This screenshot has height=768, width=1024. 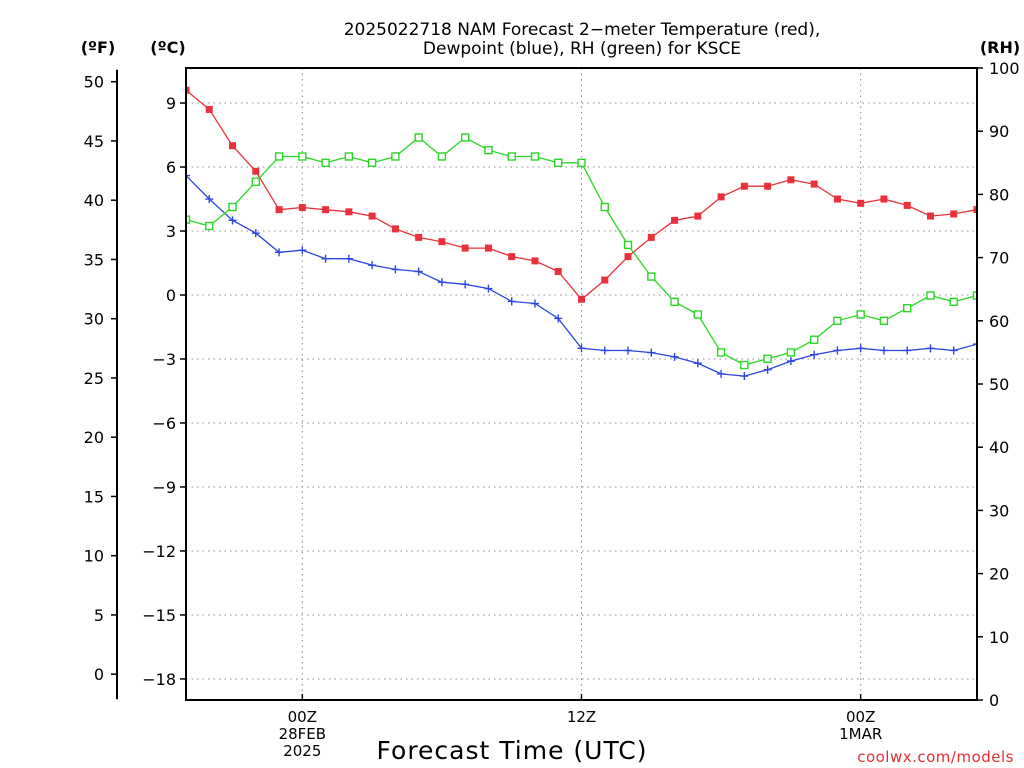 What do you see at coordinates (171, 295) in the screenshot?
I see `celsius-tick-label: 0` at bounding box center [171, 295].